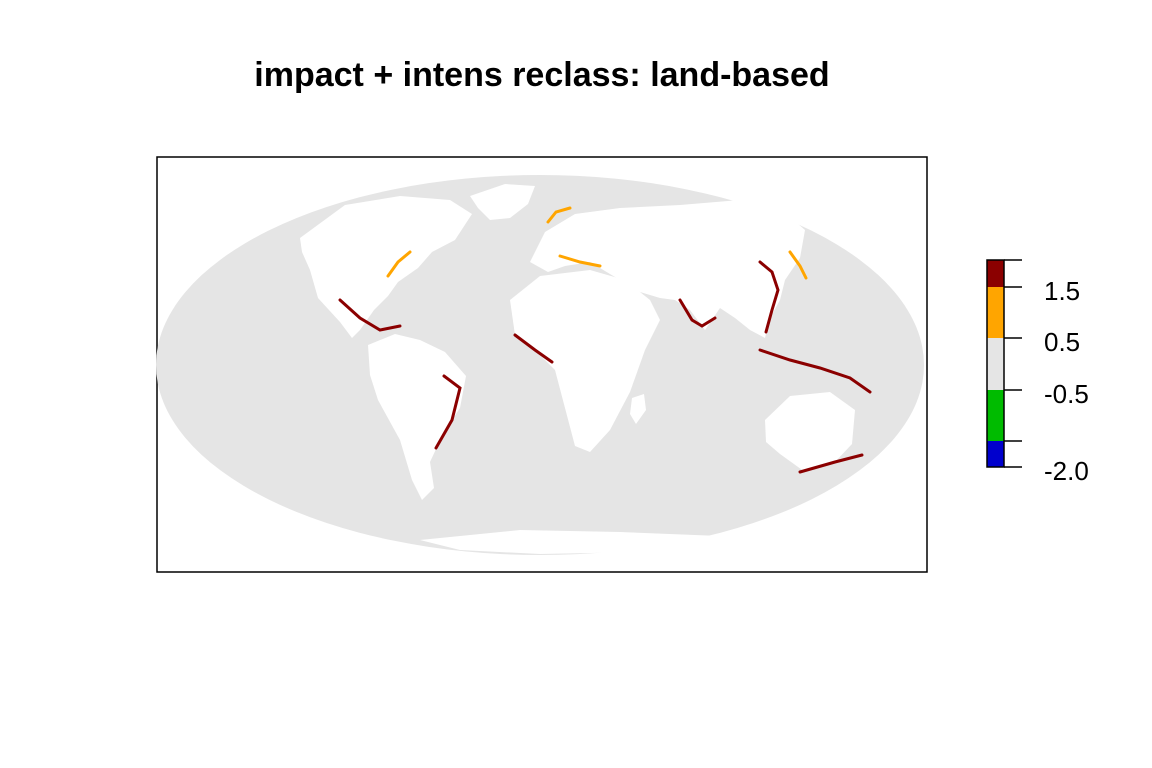 Image resolution: width=1152 pixels, height=768 pixels. I want to click on land-greenland, so click(502, 202).